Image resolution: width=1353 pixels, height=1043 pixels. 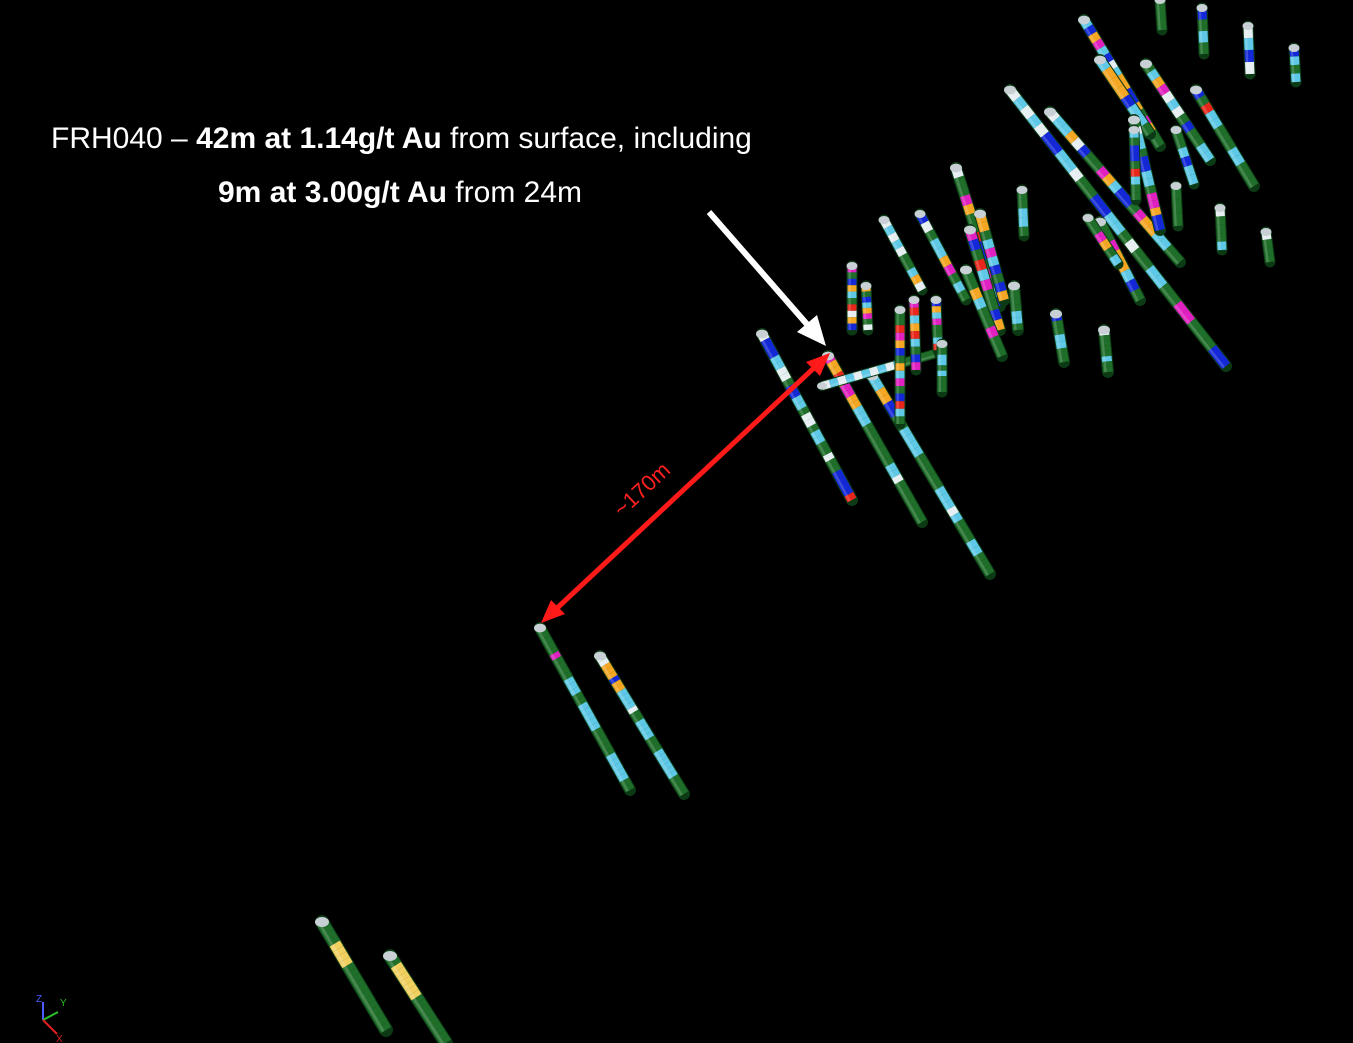 I want to click on axis-triad-icon: Z Y X, so click(x=51, y=1018).